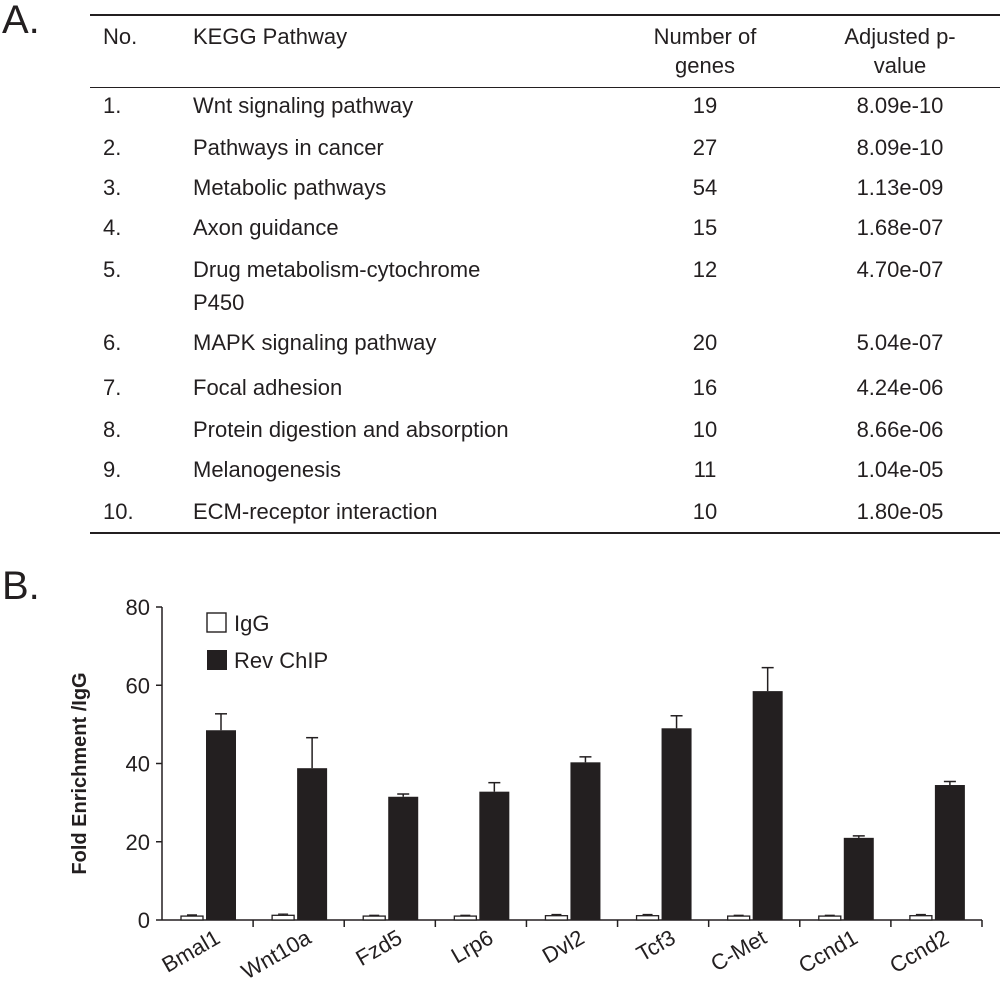 The image size is (1000, 1000). I want to click on panel-a-label: A., so click(21, 21).